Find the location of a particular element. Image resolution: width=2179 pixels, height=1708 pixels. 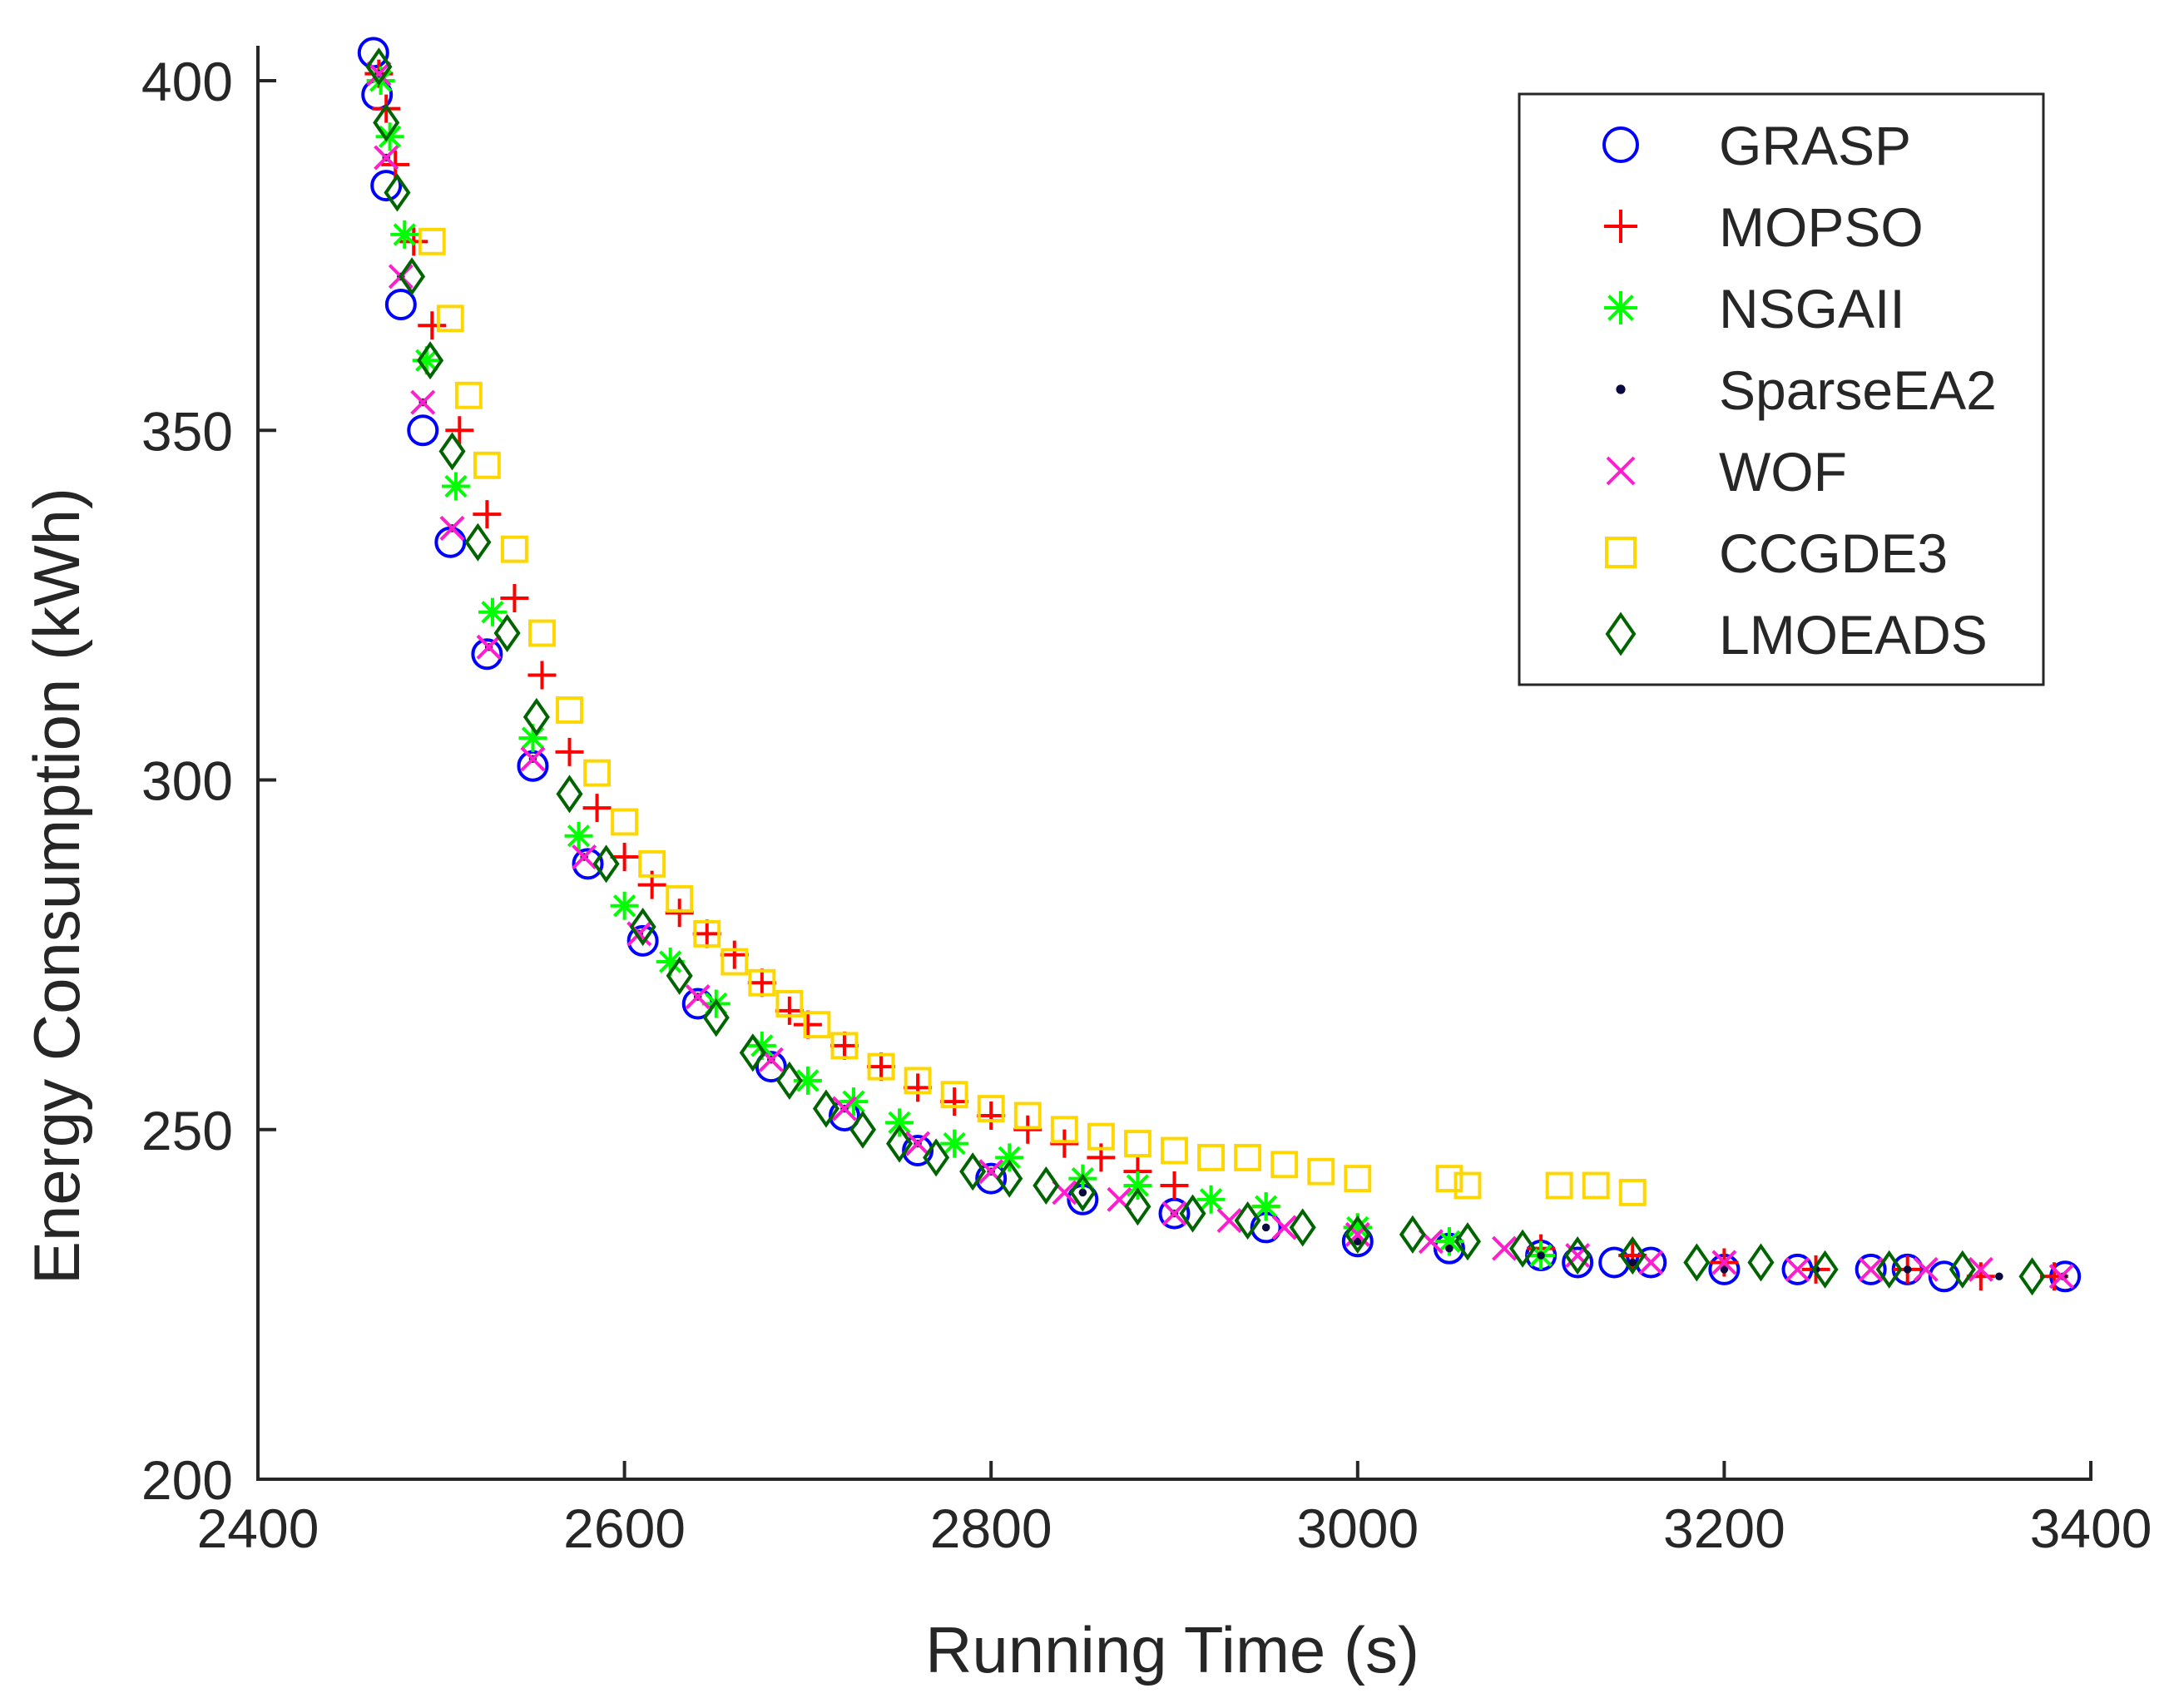

x-tick-label: 3000 is located at coordinates (1357, 1528).